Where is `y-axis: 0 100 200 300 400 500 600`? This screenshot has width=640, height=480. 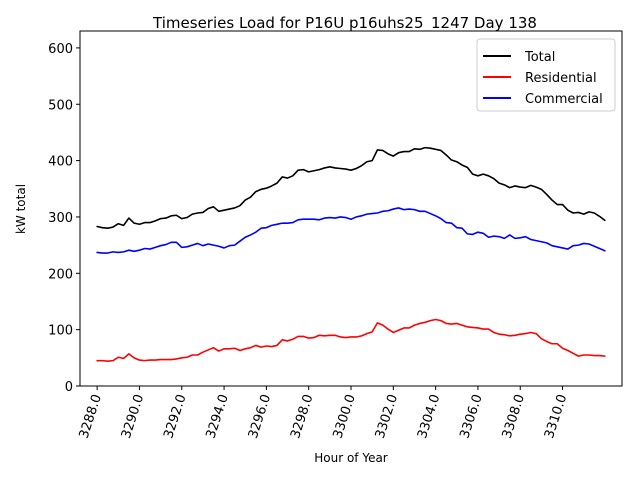 y-axis: 0 100 200 300 400 500 600 is located at coordinates (64, 218).